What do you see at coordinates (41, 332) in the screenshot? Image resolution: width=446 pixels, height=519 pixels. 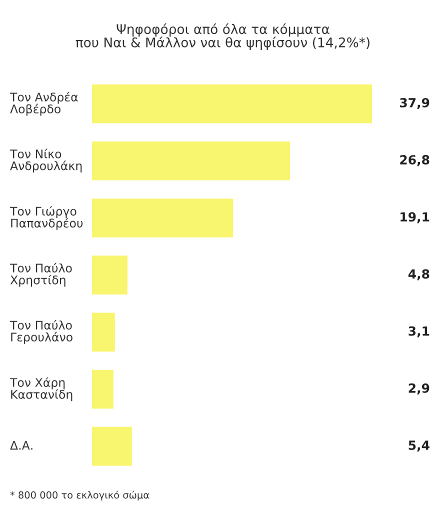 I see `y-tick-label: Τον Παύλο Γερουλάνο` at bounding box center [41, 332].